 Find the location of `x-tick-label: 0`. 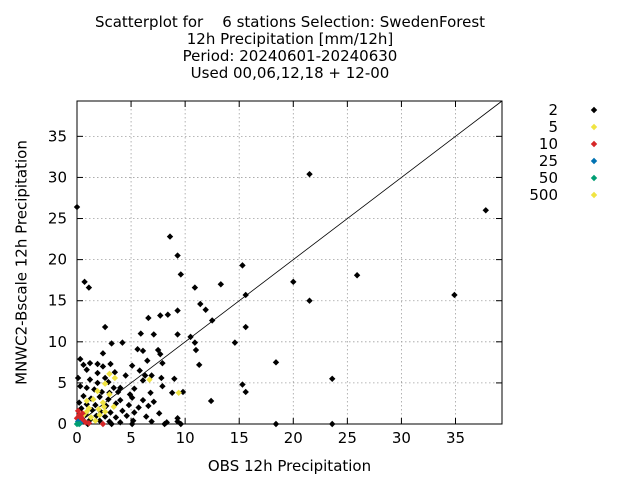

x-tick-label: 0 is located at coordinates (77, 438).